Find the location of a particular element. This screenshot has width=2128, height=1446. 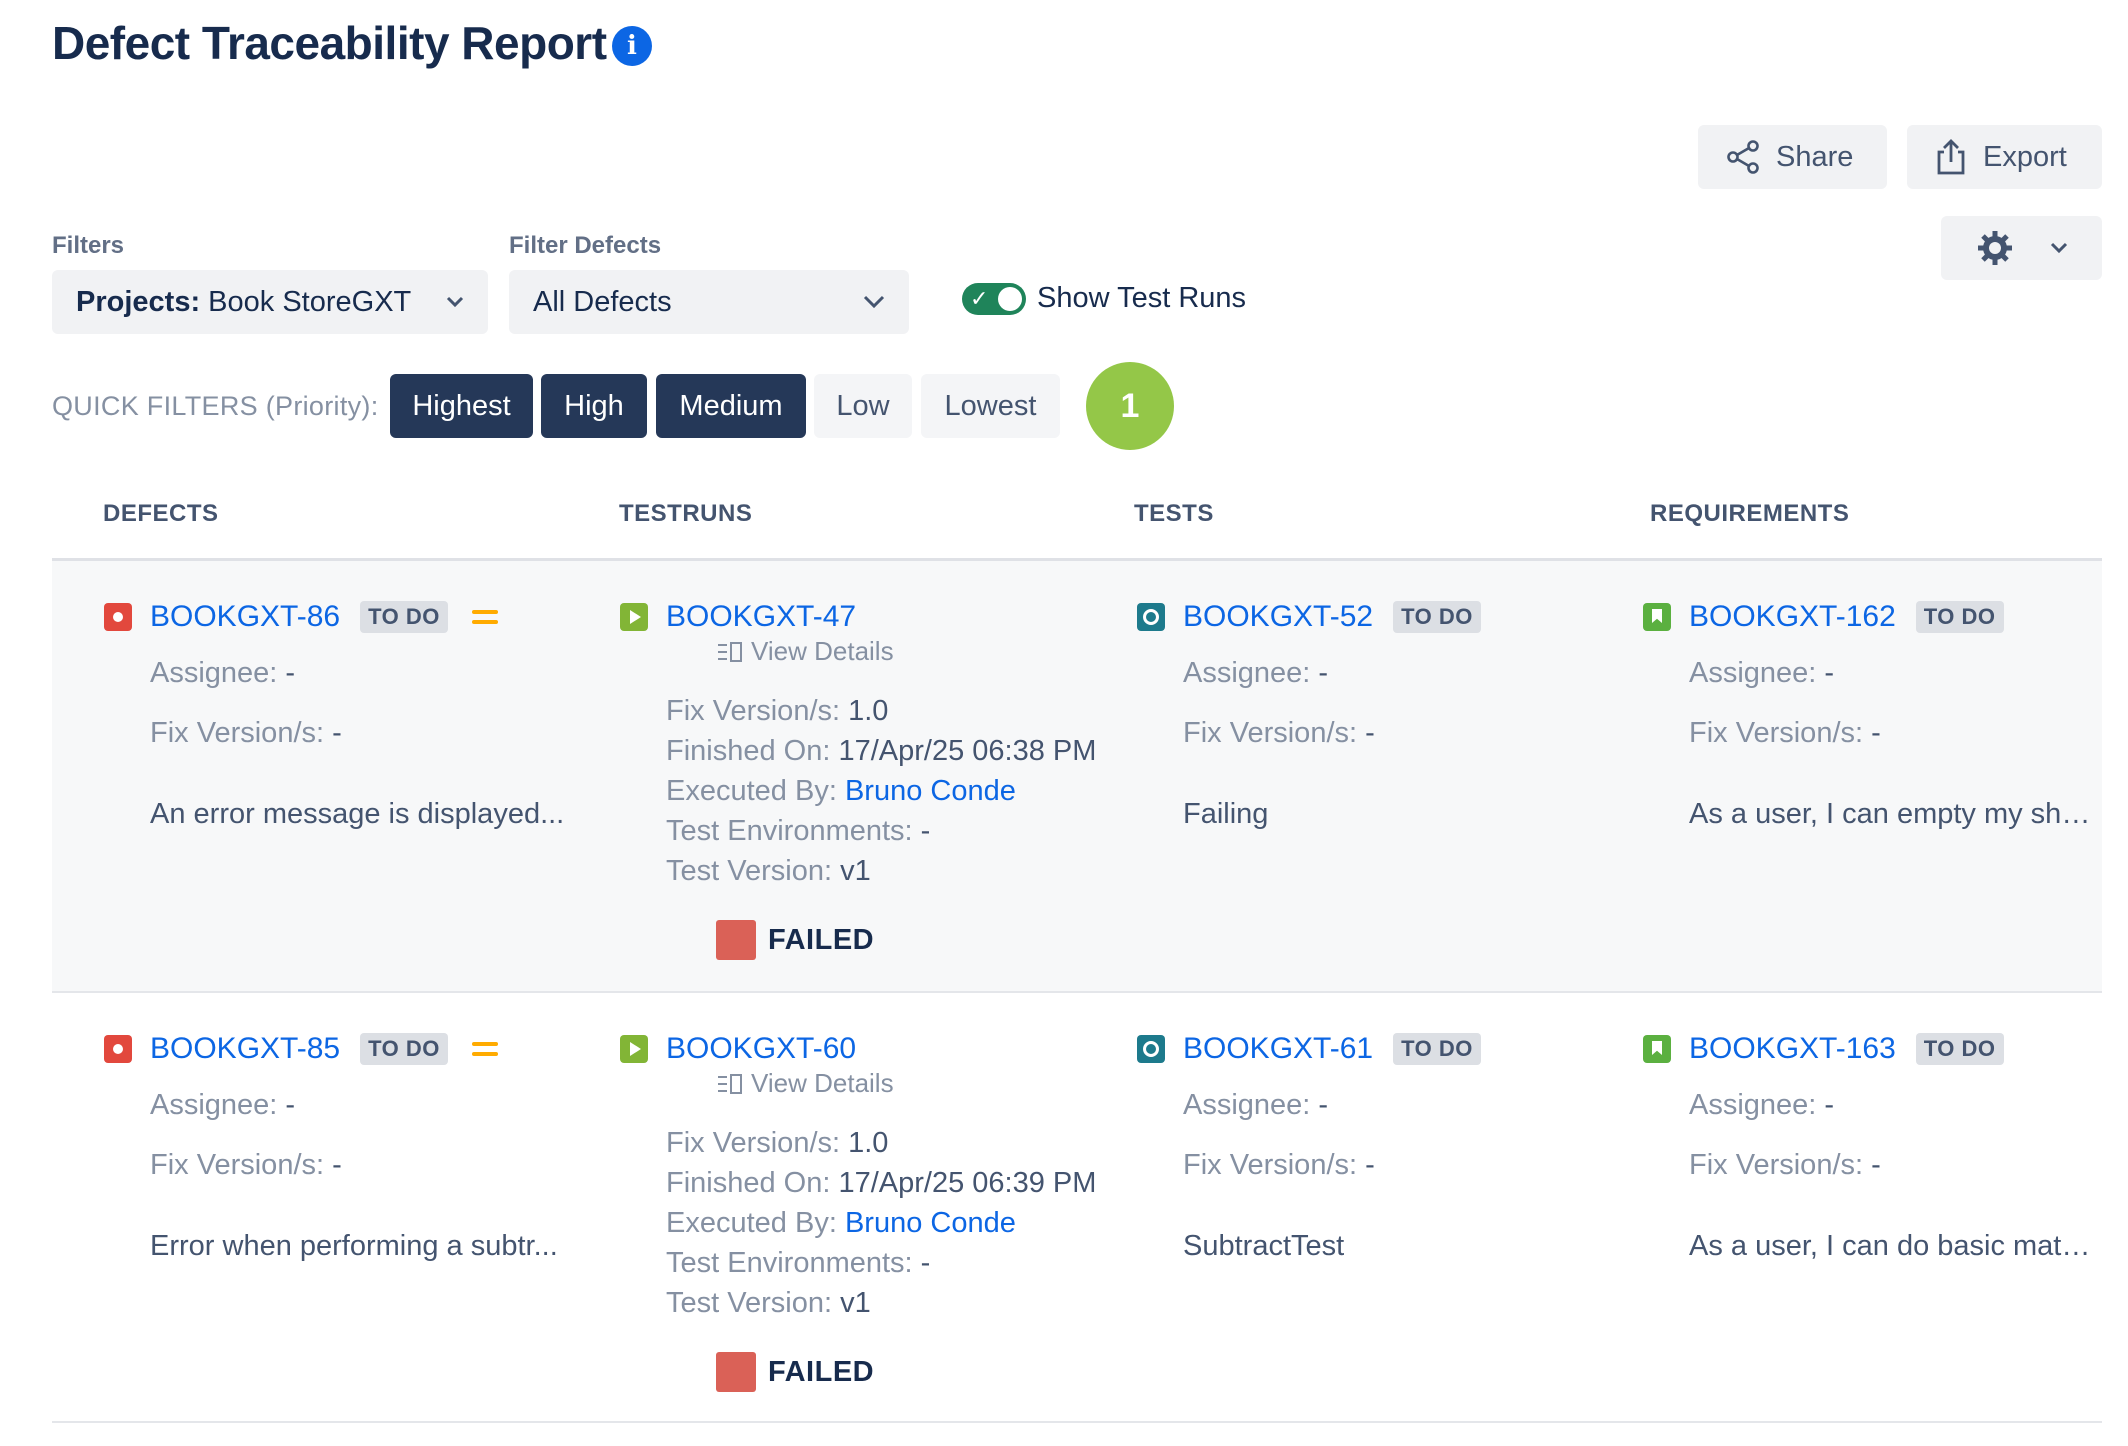

test-run-icon is located at coordinates (634, 617).